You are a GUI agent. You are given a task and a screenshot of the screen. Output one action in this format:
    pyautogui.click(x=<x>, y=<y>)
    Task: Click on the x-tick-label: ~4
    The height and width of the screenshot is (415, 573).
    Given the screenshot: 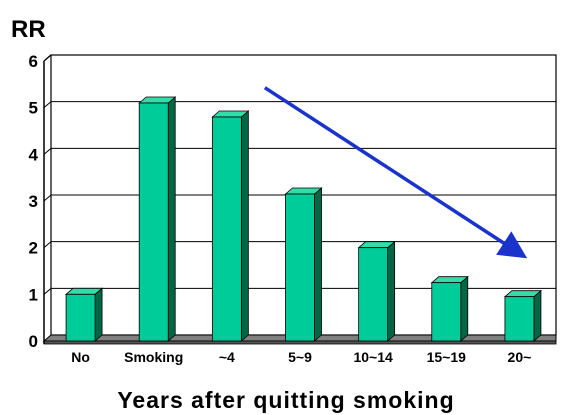 What is the action you would take?
    pyautogui.click(x=227, y=357)
    